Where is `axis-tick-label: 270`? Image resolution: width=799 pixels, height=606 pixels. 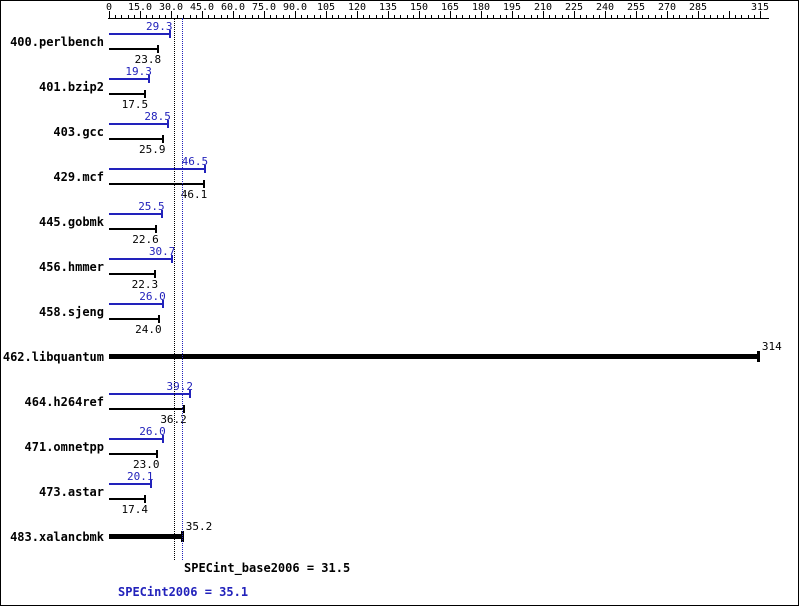 axis-tick-label: 270 is located at coordinates (667, 7).